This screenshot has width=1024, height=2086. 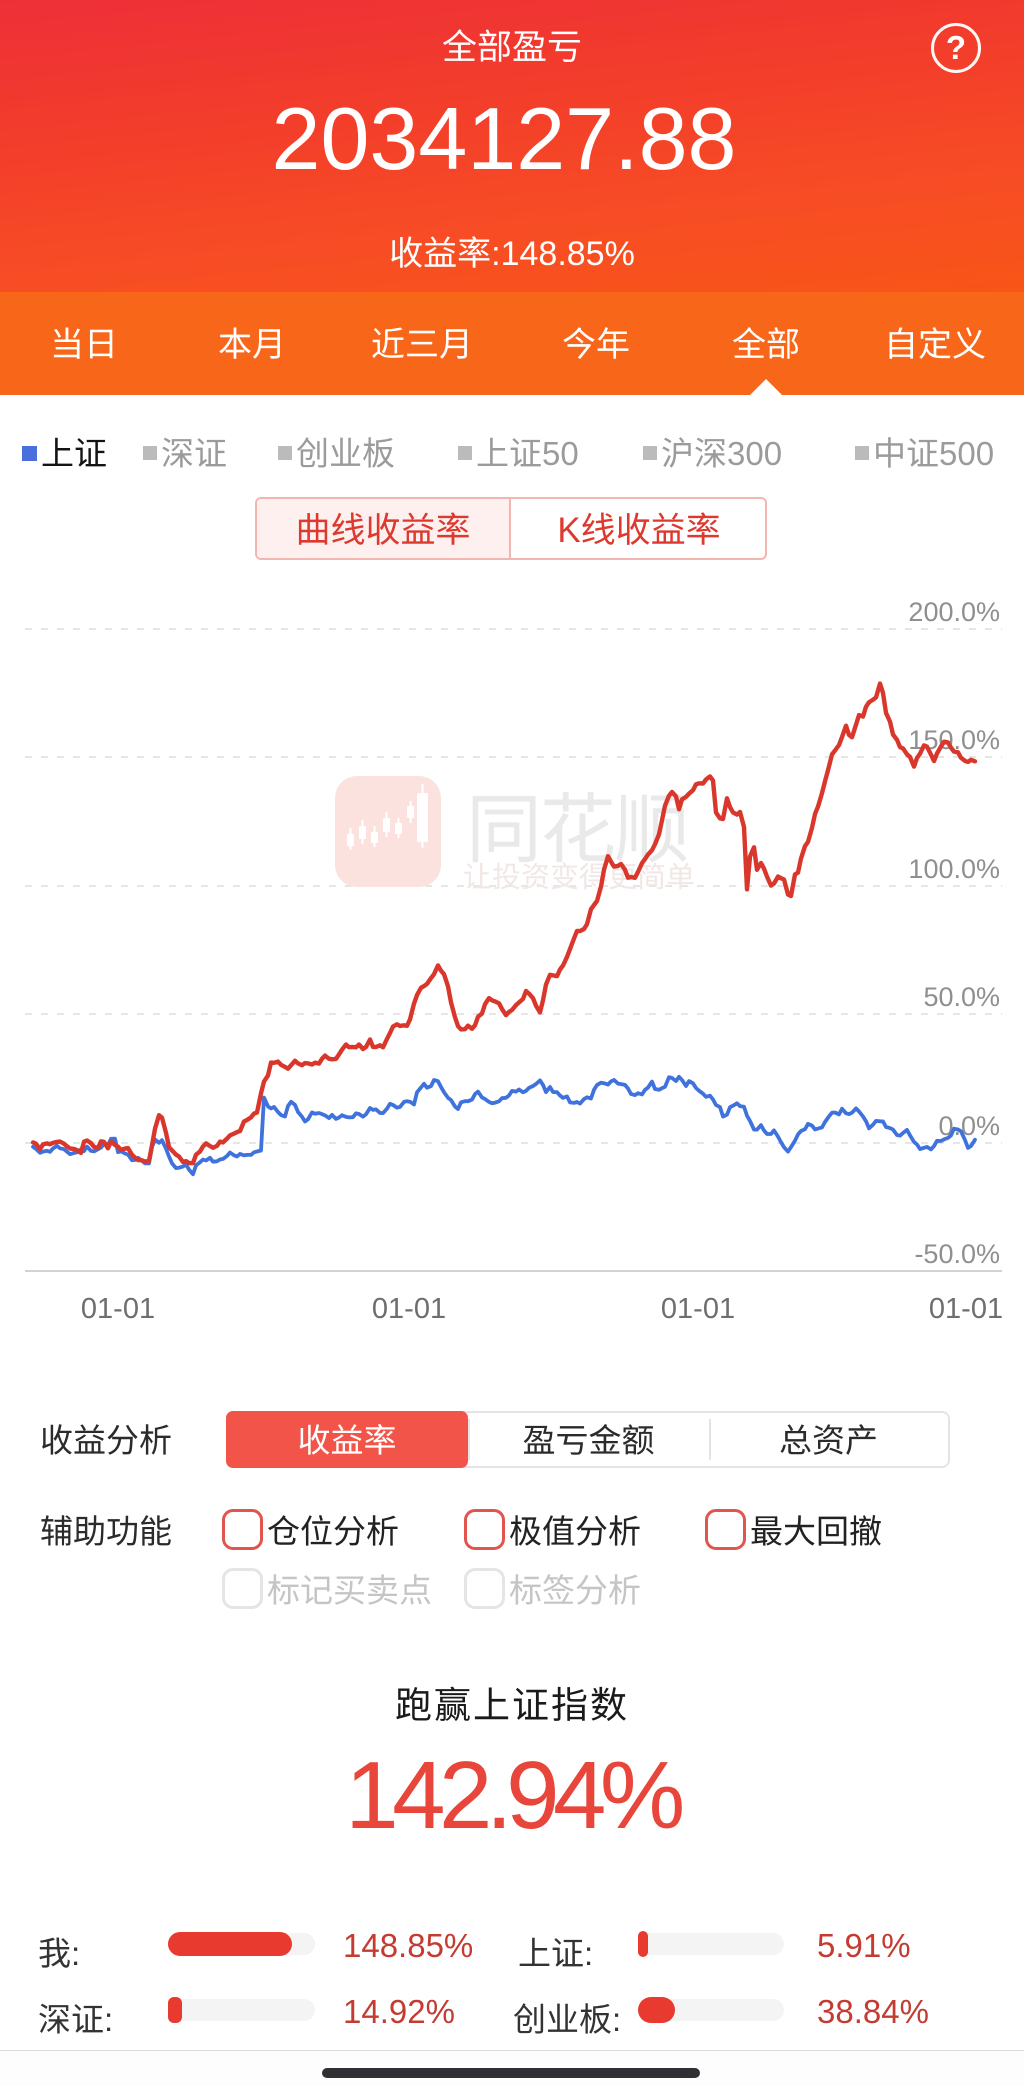 I want to click on svg-text: 100.0%, so click(x=954, y=869).